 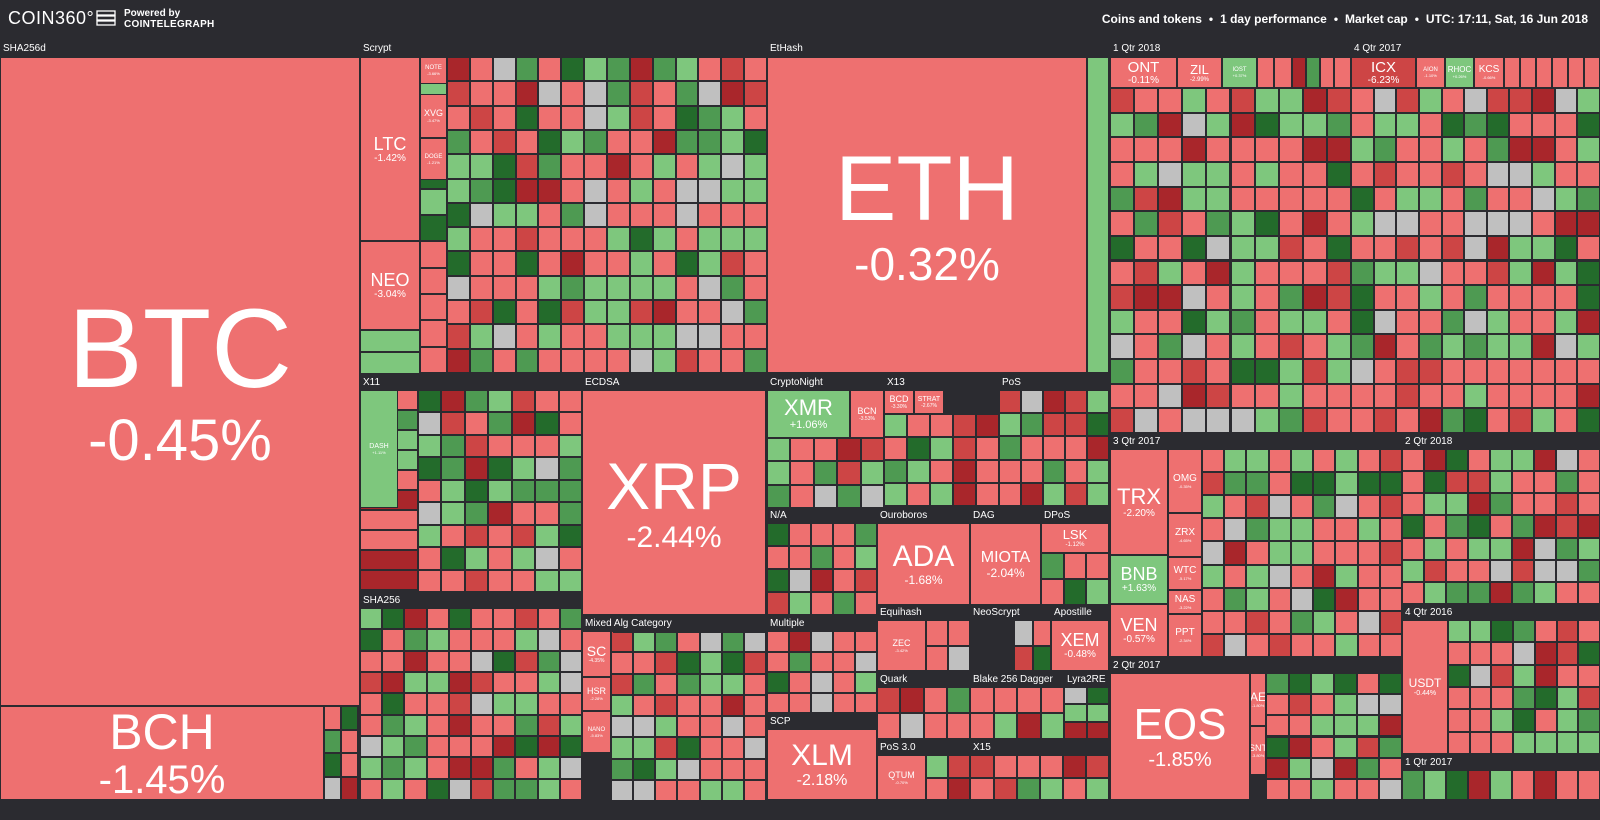 What do you see at coordinates (1086, 679) in the screenshot?
I see `group-label: Lyra2RE` at bounding box center [1086, 679].